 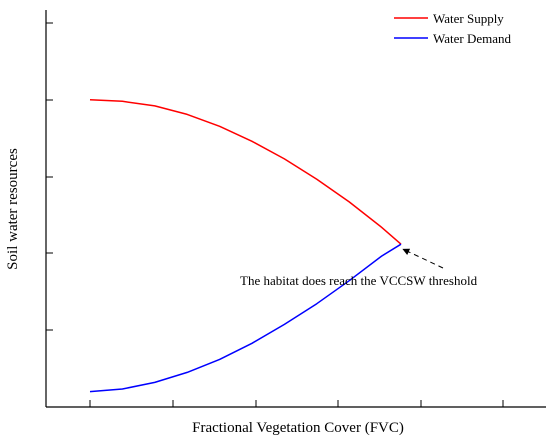 What do you see at coordinates (298, 428) in the screenshot?
I see `x-axis-label: Fractional Vegetation Cover (FVC)` at bounding box center [298, 428].